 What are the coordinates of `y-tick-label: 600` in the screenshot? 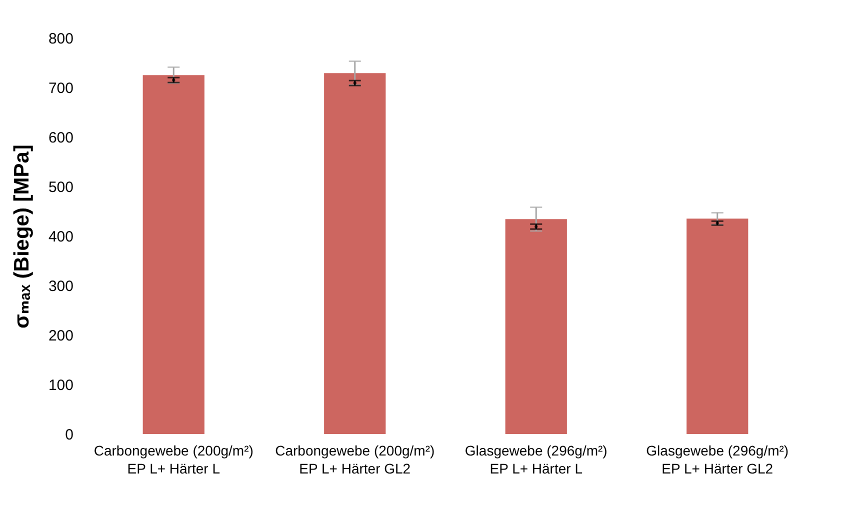 It's located at (61, 138).